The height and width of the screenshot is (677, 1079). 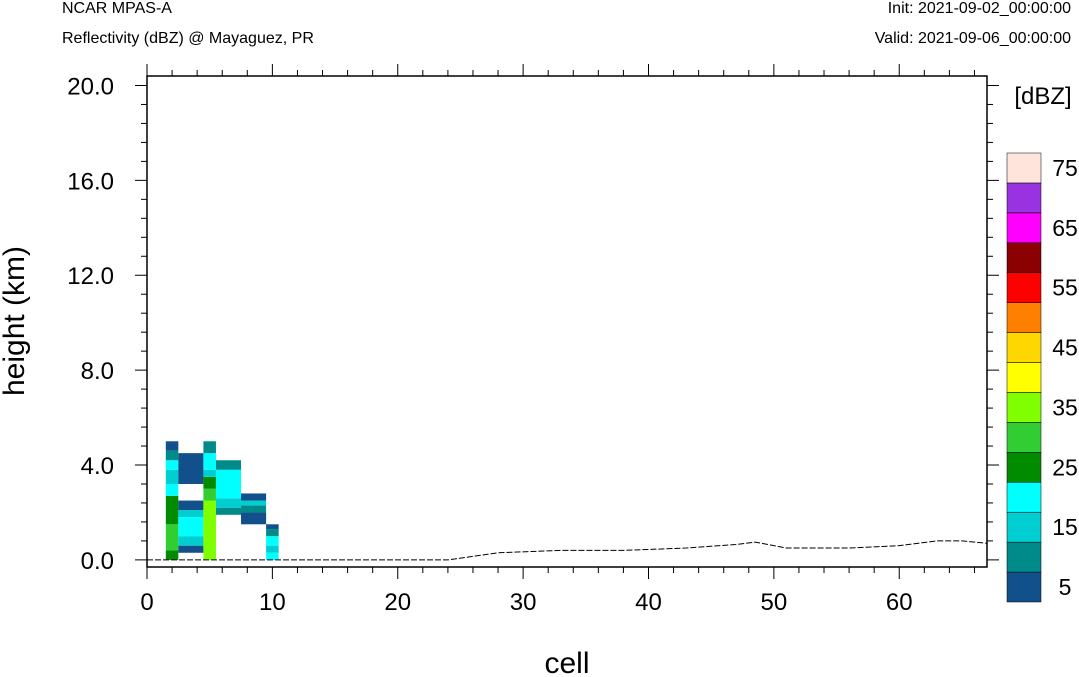 I want to click on x-tick-label: 20, so click(x=397, y=602).